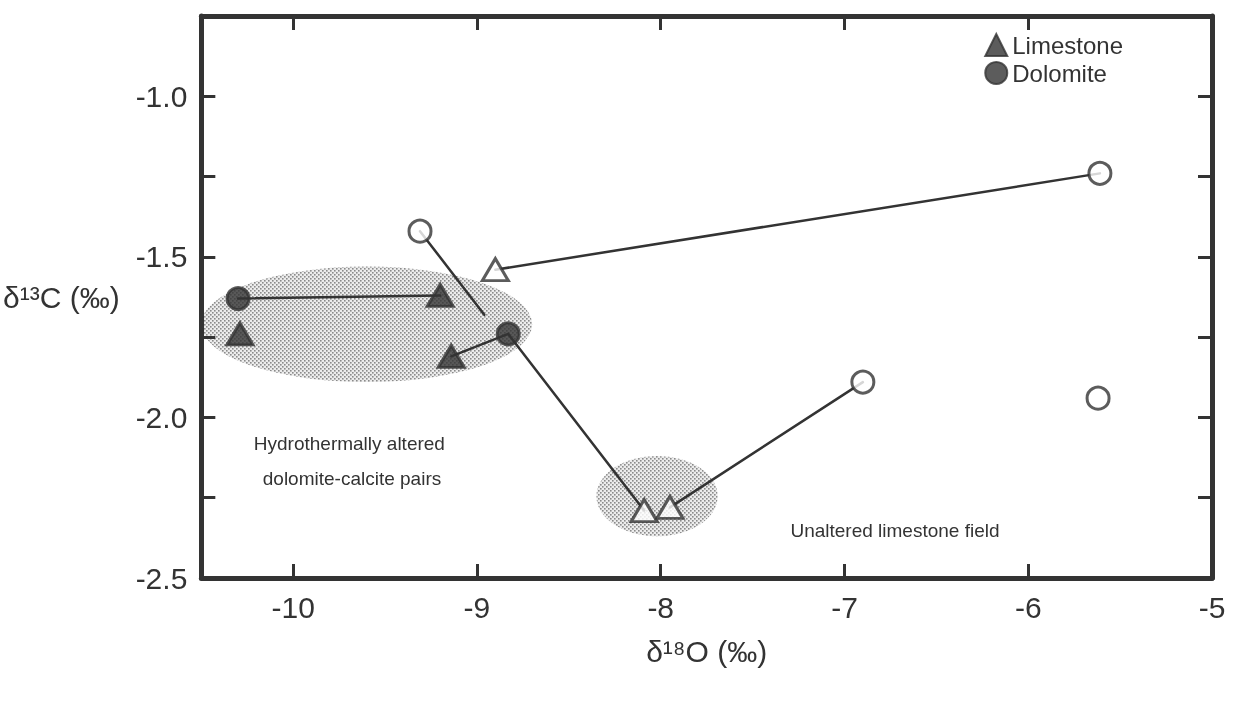 This screenshot has height=705, width=1238. I want to click on legend-label: Limestone, so click(1067, 45).